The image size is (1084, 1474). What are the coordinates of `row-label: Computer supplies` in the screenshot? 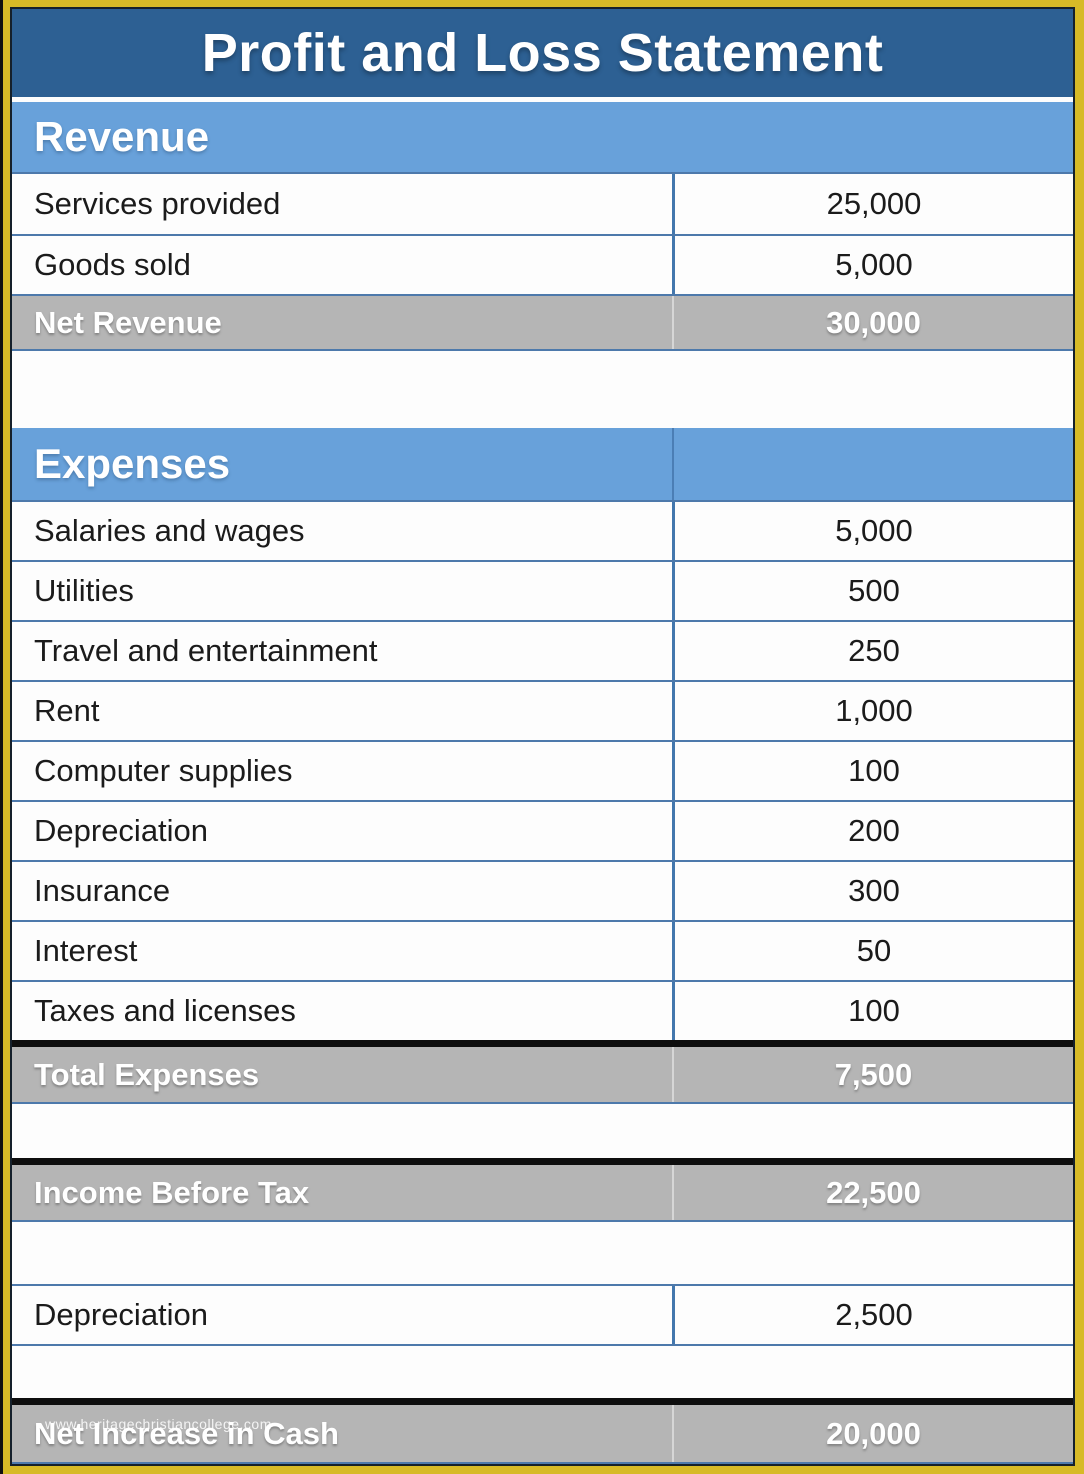 It's located at (163, 770).